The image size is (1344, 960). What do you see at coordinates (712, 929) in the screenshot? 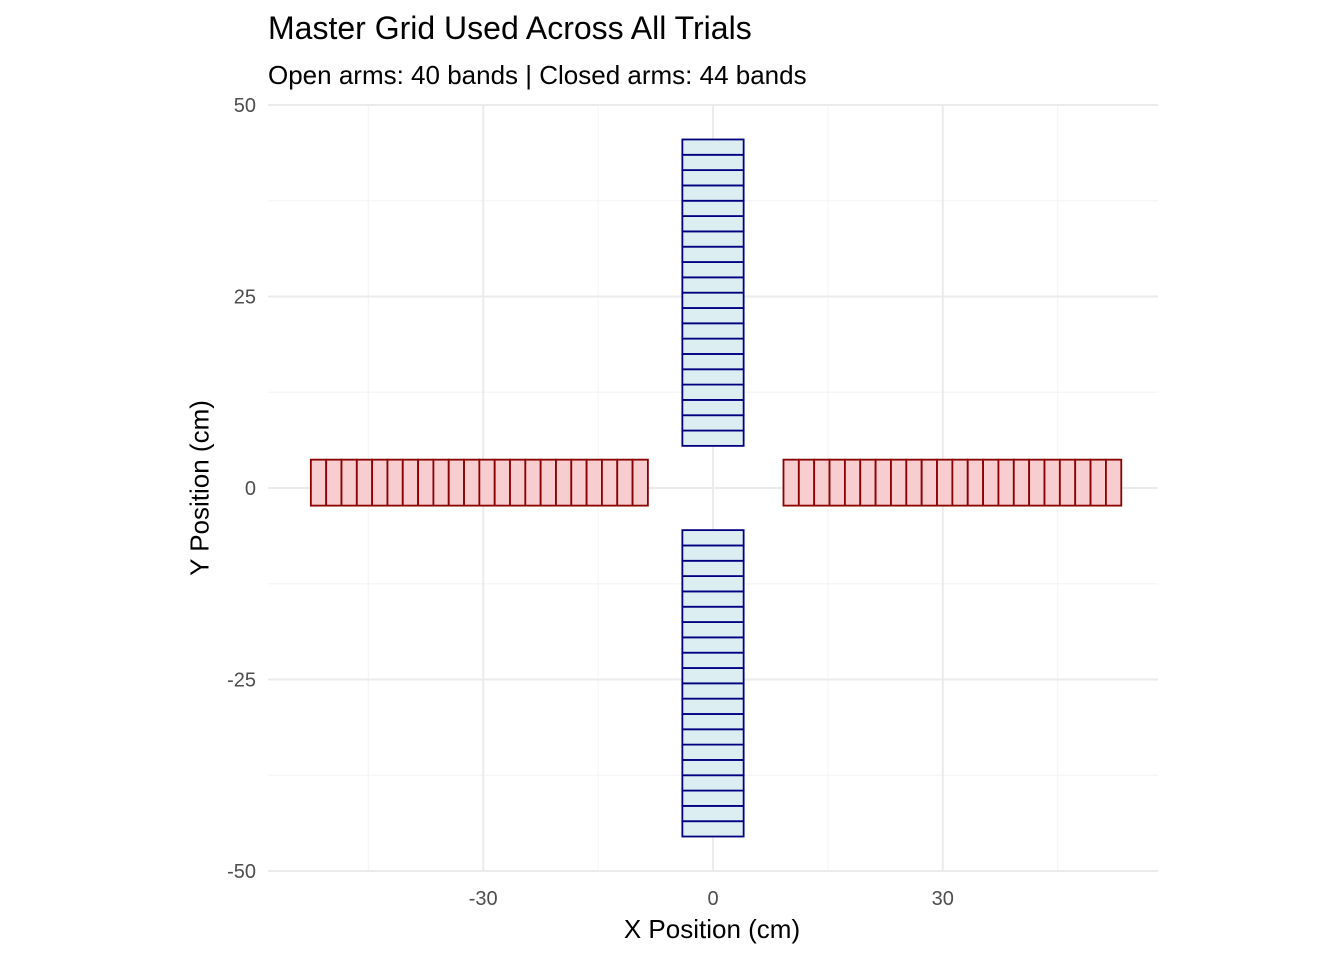
I see `x-axis-label: X Position (cm)` at bounding box center [712, 929].